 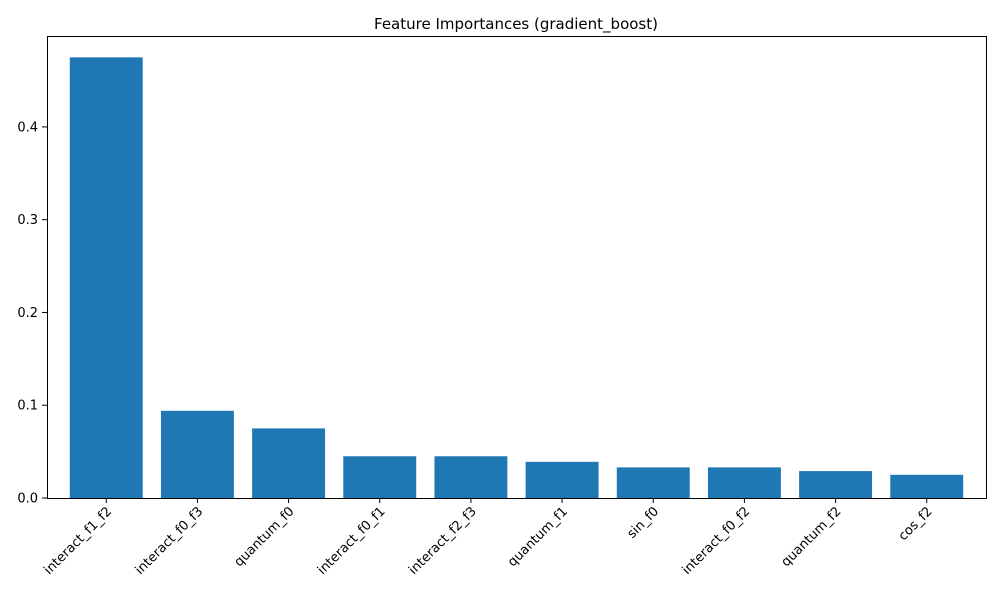 What do you see at coordinates (717, 541) in the screenshot?
I see `x-tick-label: interact_f0_f2` at bounding box center [717, 541].